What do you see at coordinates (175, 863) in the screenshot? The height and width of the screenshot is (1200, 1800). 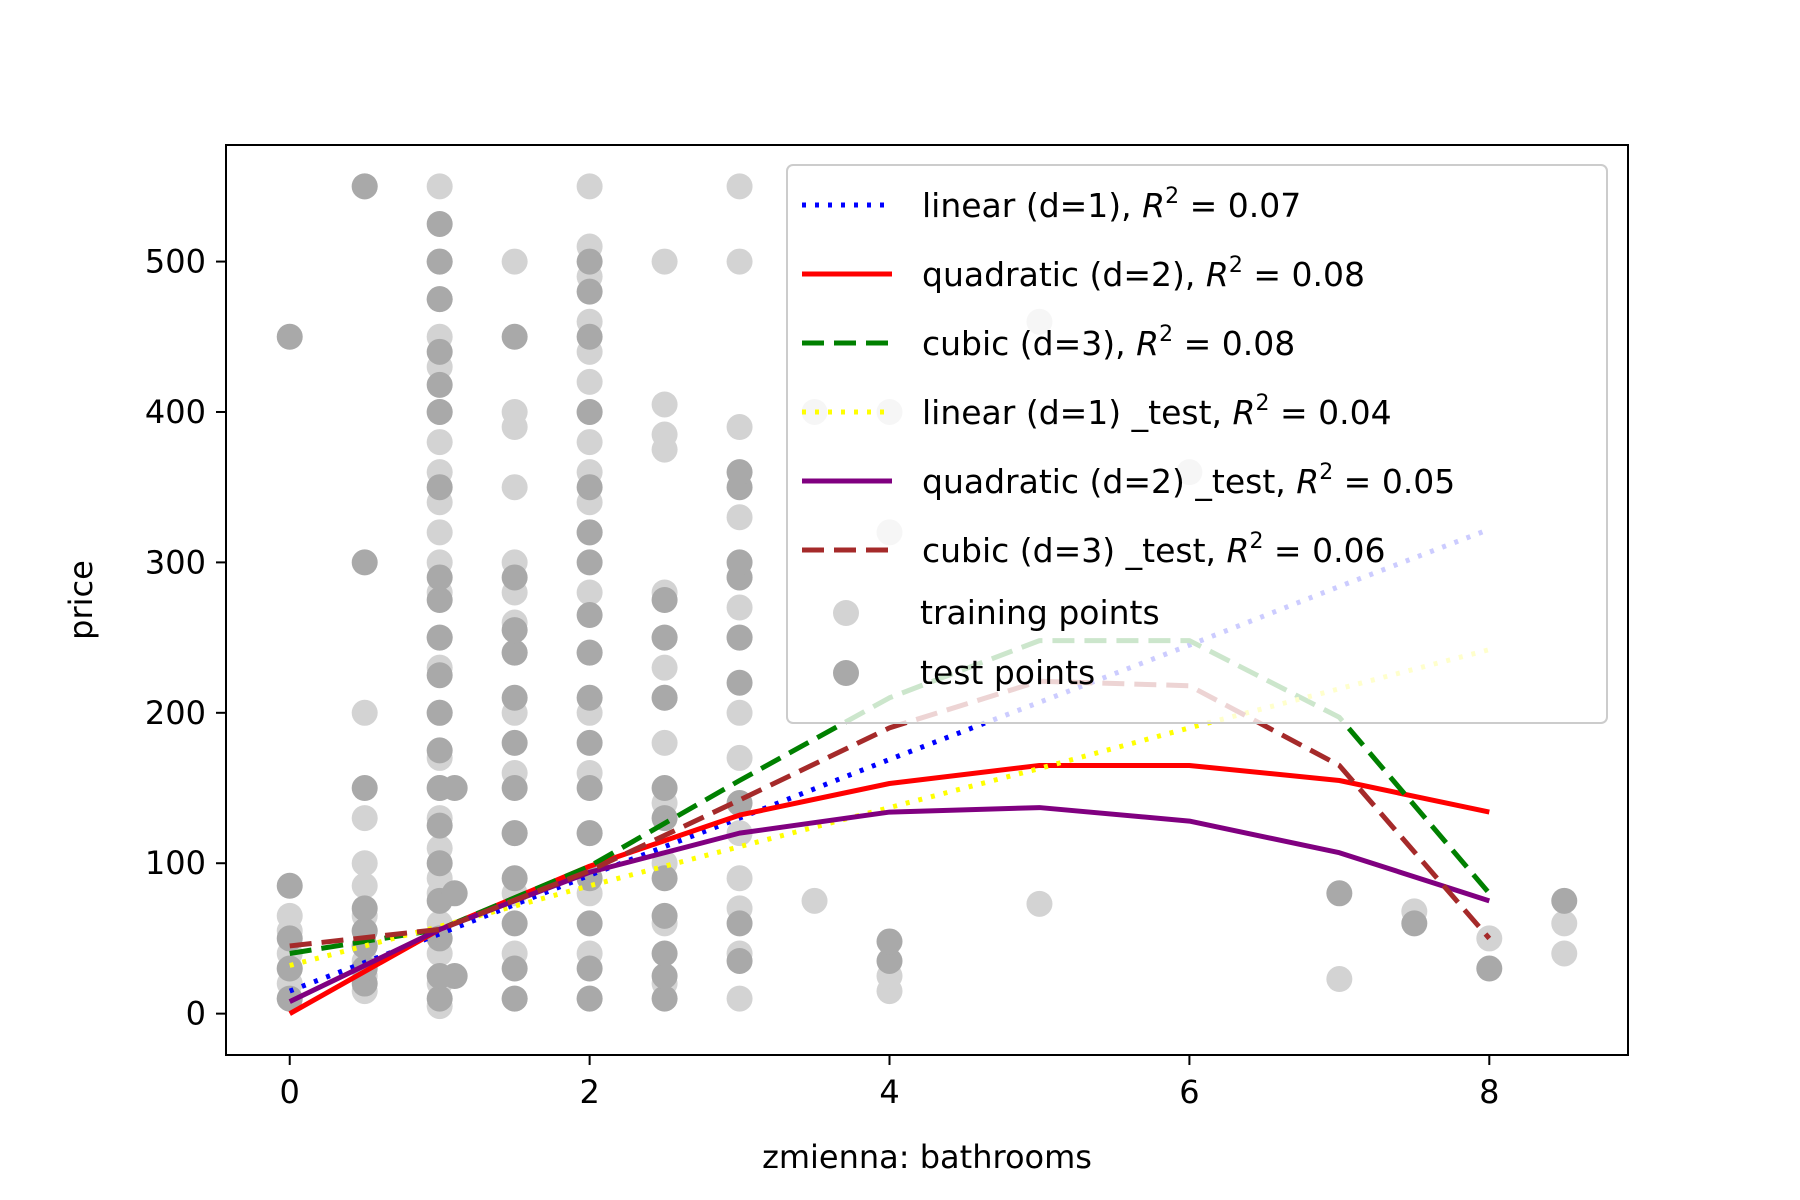 I see `y-tick-label: 100` at bounding box center [175, 863].